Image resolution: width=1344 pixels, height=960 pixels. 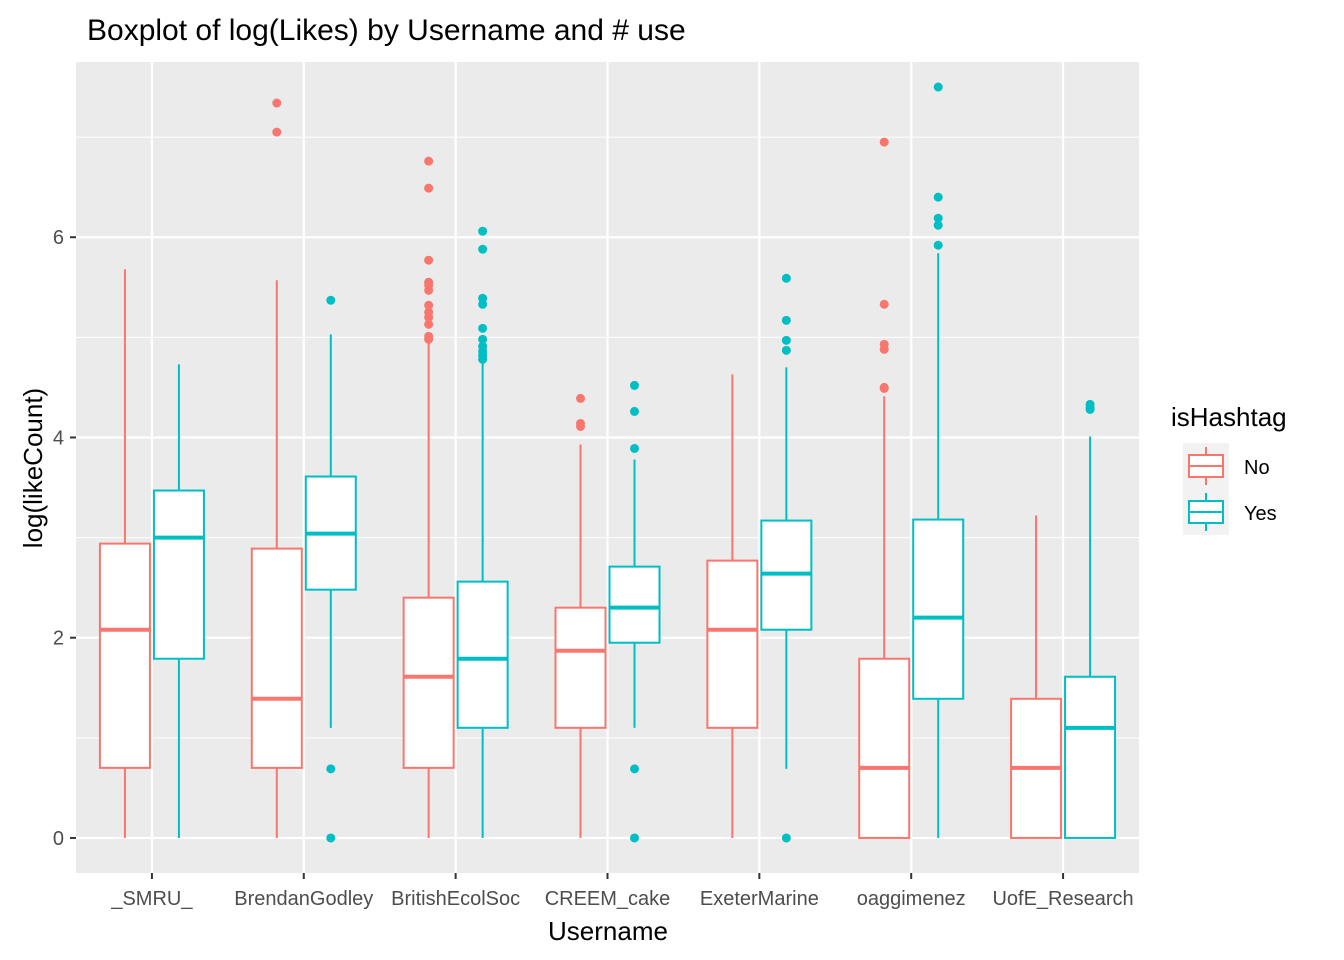 What do you see at coordinates (151, 899) in the screenshot?
I see `x-tick-label: _SMRU_` at bounding box center [151, 899].